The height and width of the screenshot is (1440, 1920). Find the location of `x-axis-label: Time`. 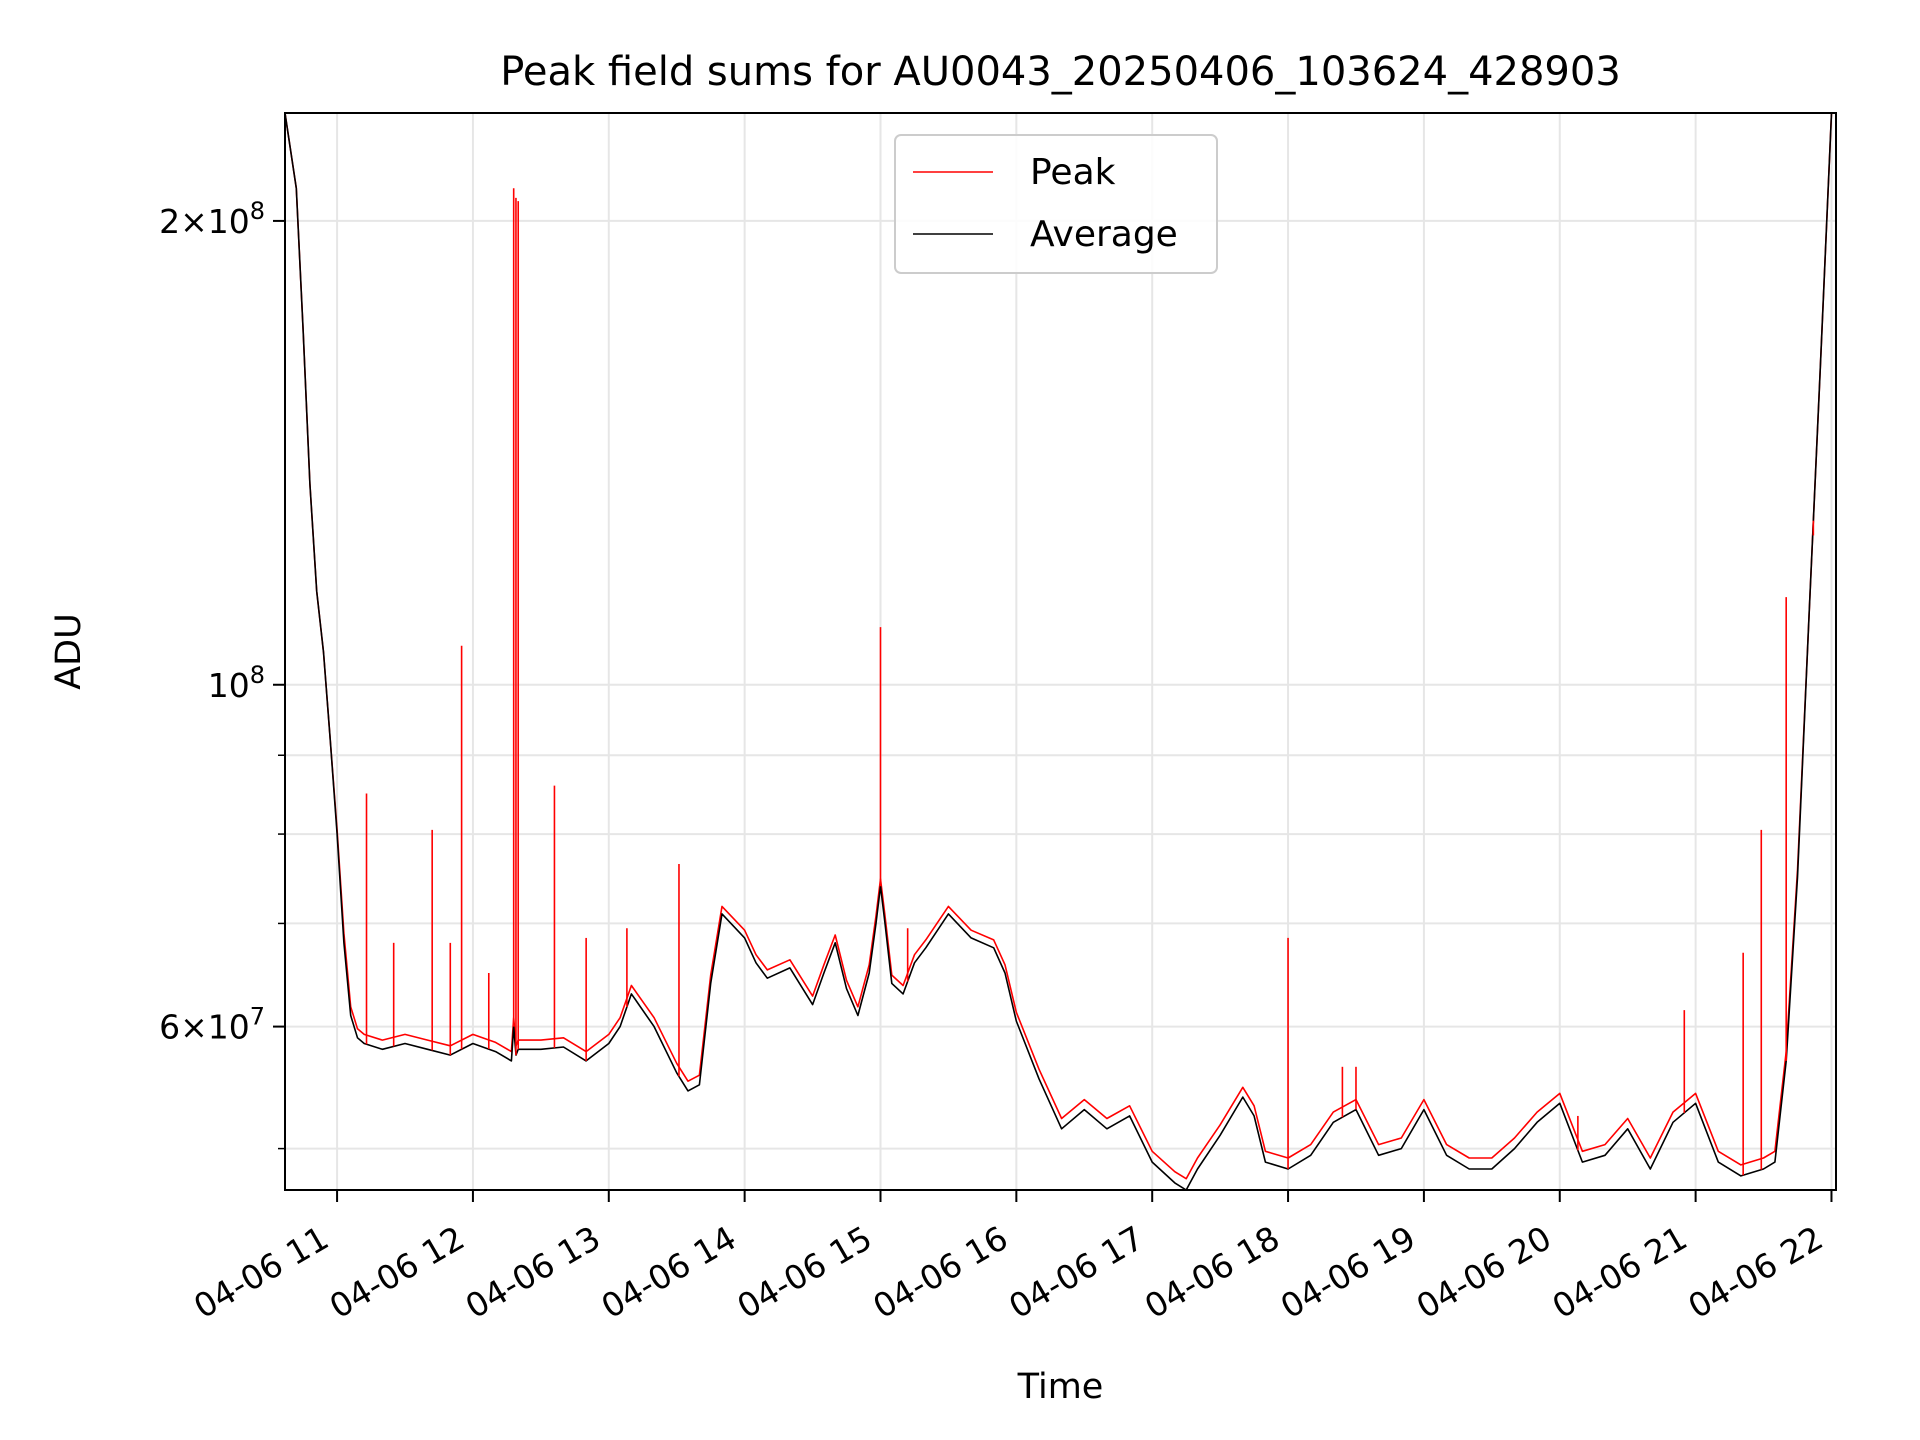

x-axis-label: Time is located at coordinates (1060, 1387).